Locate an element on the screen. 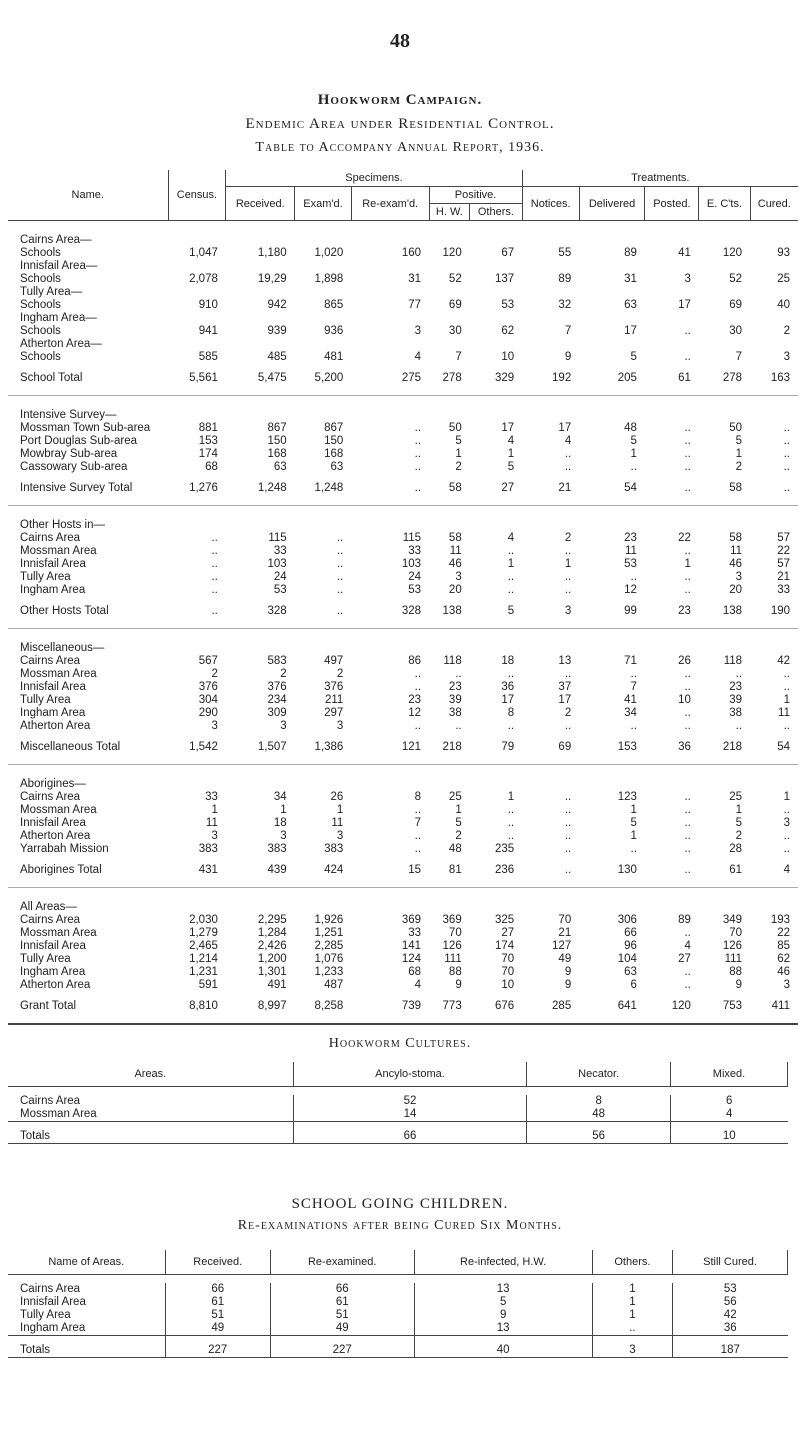 This screenshot has height=1432, width=800. group-label: Tully Area— is located at coordinates (51, 292).